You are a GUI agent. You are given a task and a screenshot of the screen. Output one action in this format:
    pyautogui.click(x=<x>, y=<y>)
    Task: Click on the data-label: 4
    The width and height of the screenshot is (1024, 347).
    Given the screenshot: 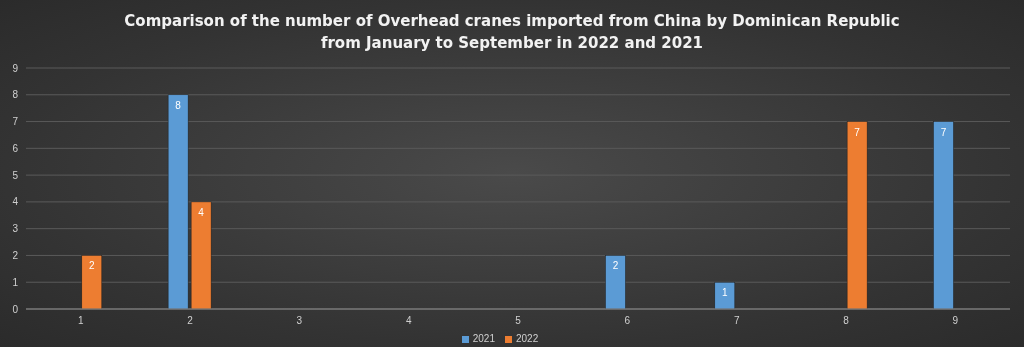 What is the action you would take?
    pyautogui.click(x=201, y=212)
    